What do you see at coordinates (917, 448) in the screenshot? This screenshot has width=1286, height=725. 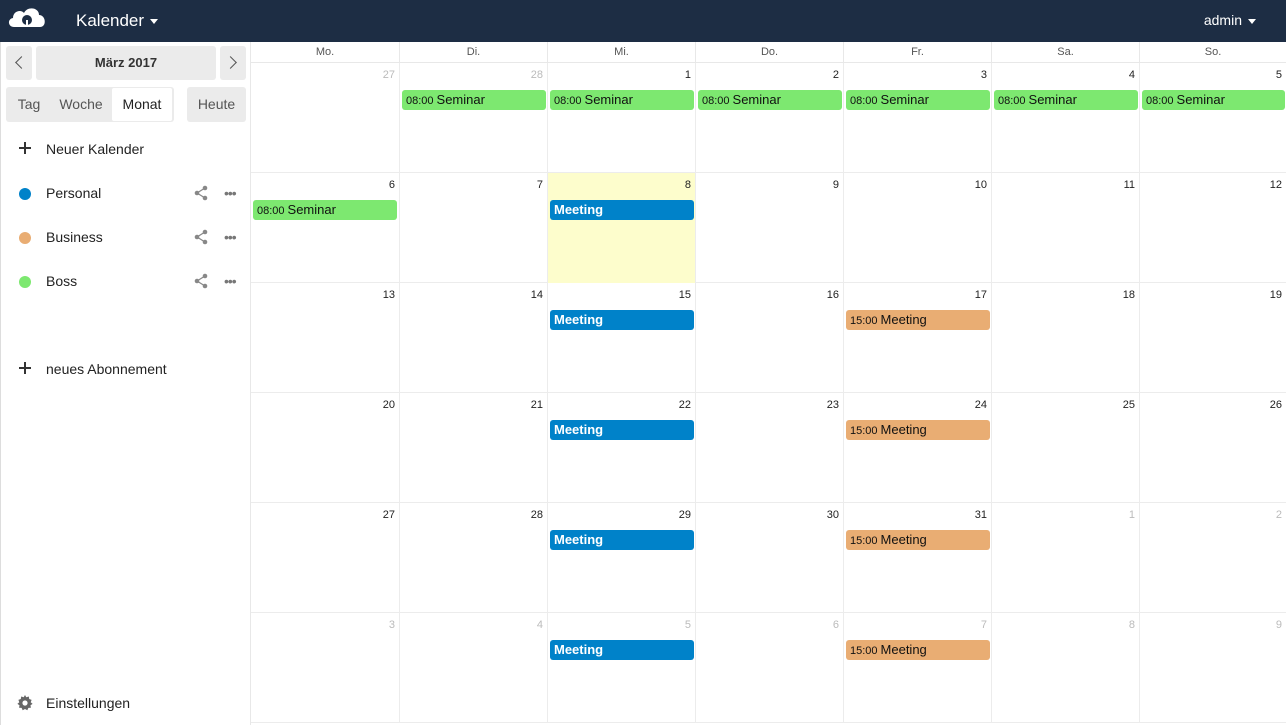 I see `day-cell: 24 15:00 Meeting` at bounding box center [917, 448].